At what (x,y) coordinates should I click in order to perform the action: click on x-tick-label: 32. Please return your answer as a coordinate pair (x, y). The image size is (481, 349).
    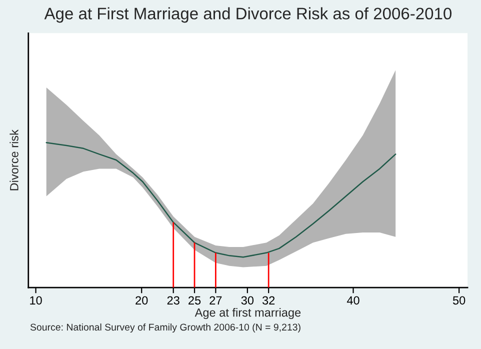
    Looking at the image, I should click on (268, 300).